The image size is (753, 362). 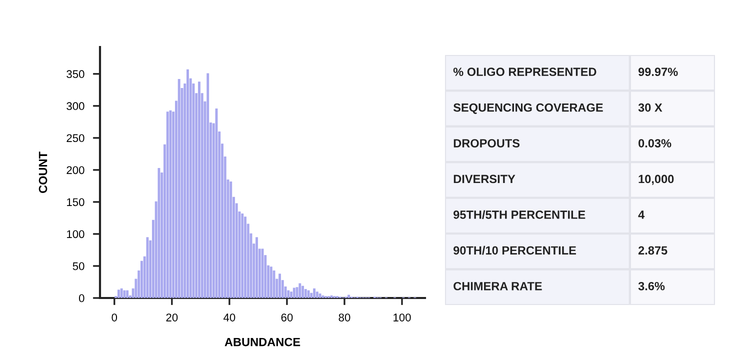 I want to click on y-tick-label: 0, so click(x=81, y=298).